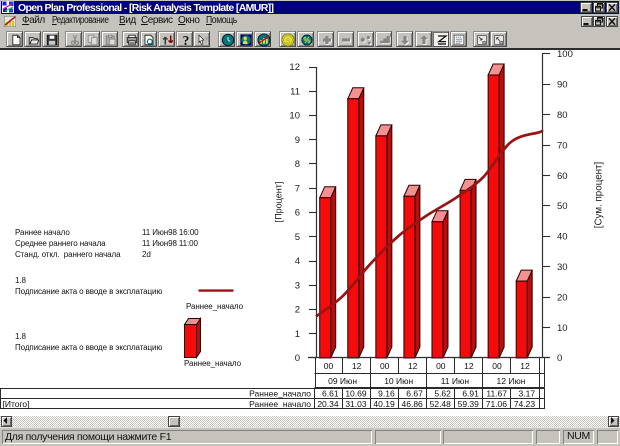 The image size is (620, 446). Describe the element at coordinates (297, 237) in the screenshot. I see `svg-text: 5` at that location.